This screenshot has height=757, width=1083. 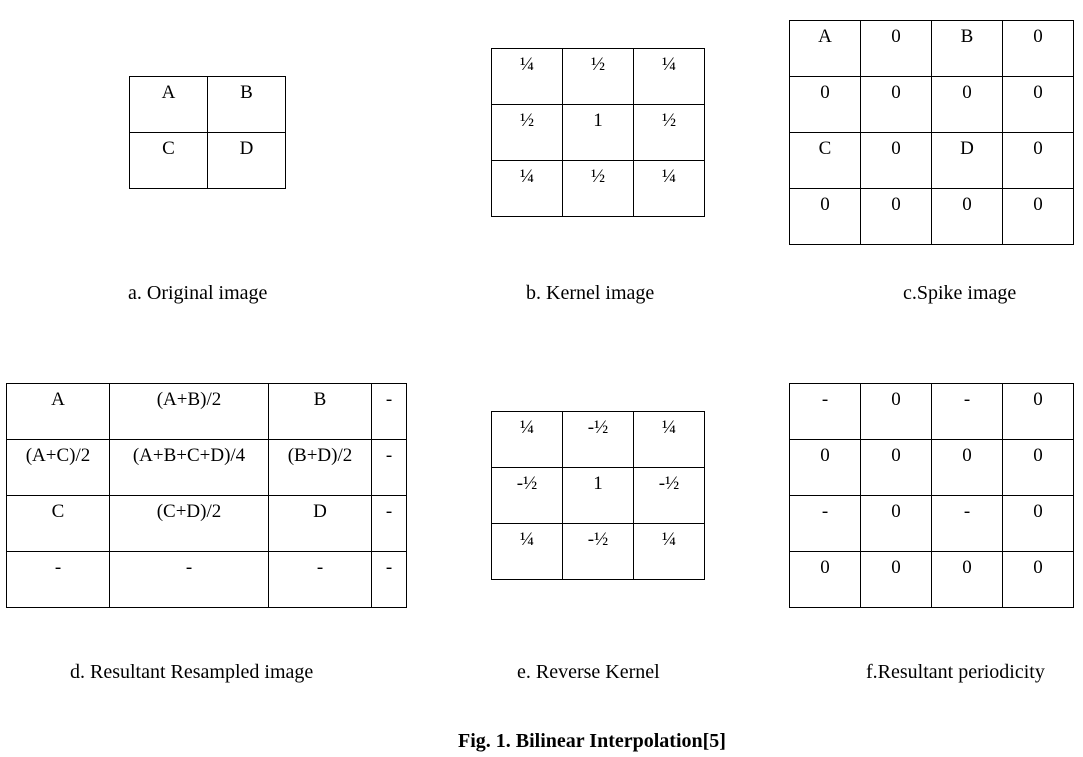 What do you see at coordinates (189, 411) in the screenshot?
I see `grid-cell: (A+B)/2` at bounding box center [189, 411].